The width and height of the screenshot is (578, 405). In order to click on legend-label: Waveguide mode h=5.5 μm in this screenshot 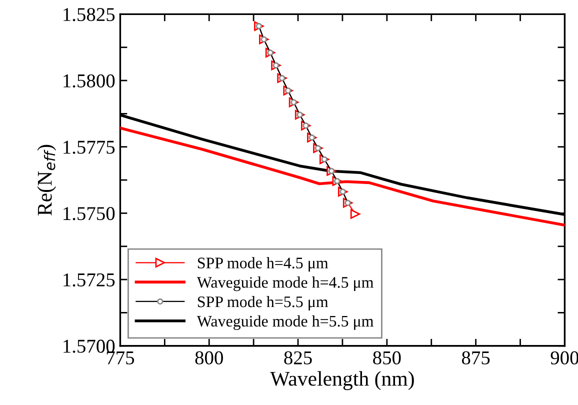, I will do `click(285, 322)`.